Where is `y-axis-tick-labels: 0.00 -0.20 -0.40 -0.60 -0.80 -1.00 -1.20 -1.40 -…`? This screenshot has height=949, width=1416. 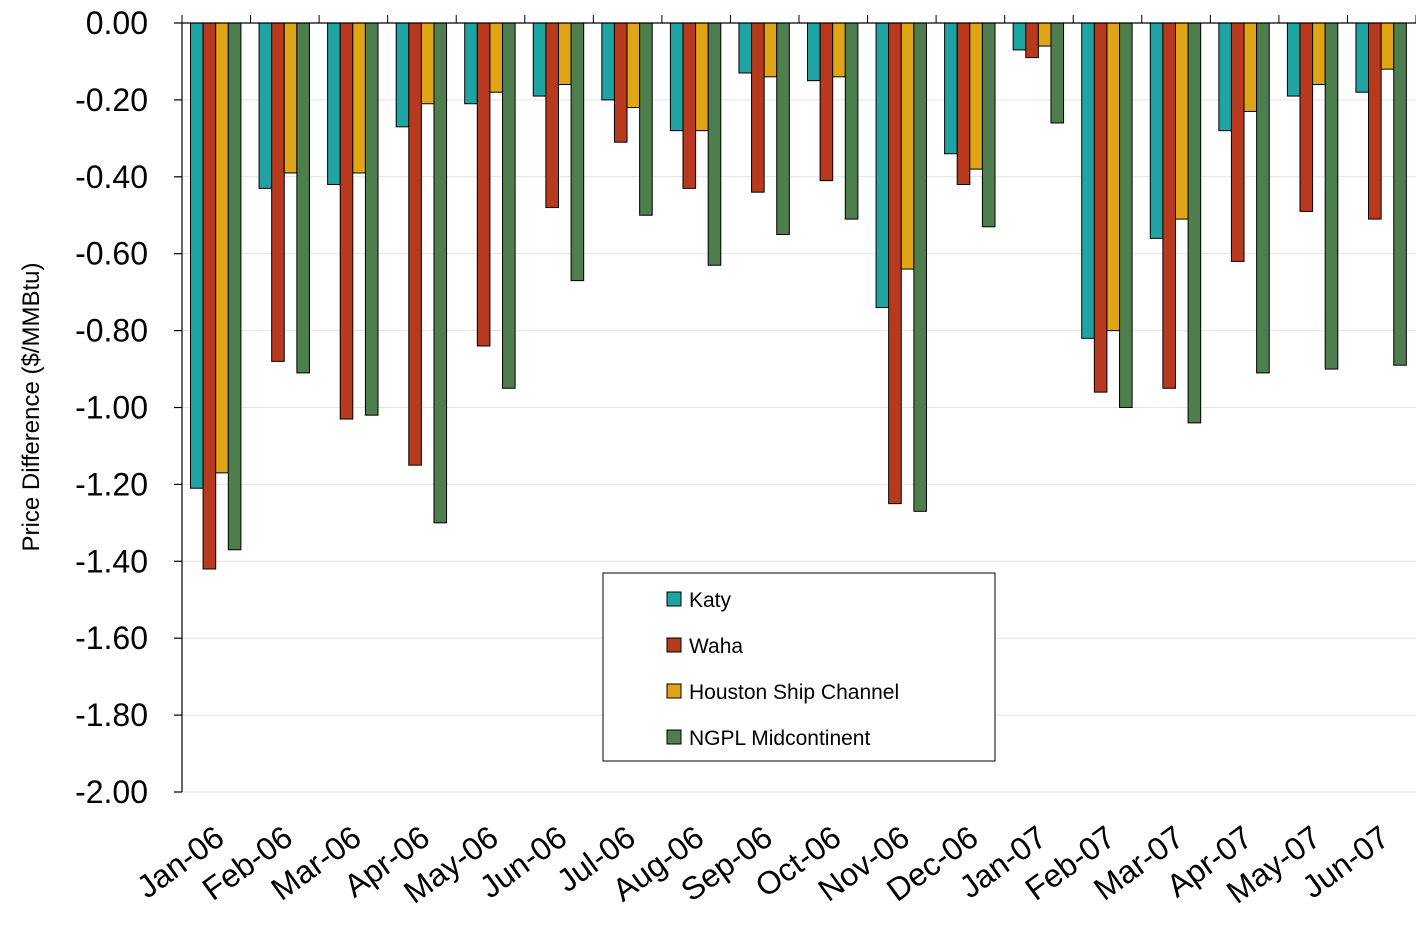 y-axis-tick-labels: 0.00 -0.20 -0.40 -0.60 -0.80 -1.00 -1.20 -1.40 -… is located at coordinates (111, 407).